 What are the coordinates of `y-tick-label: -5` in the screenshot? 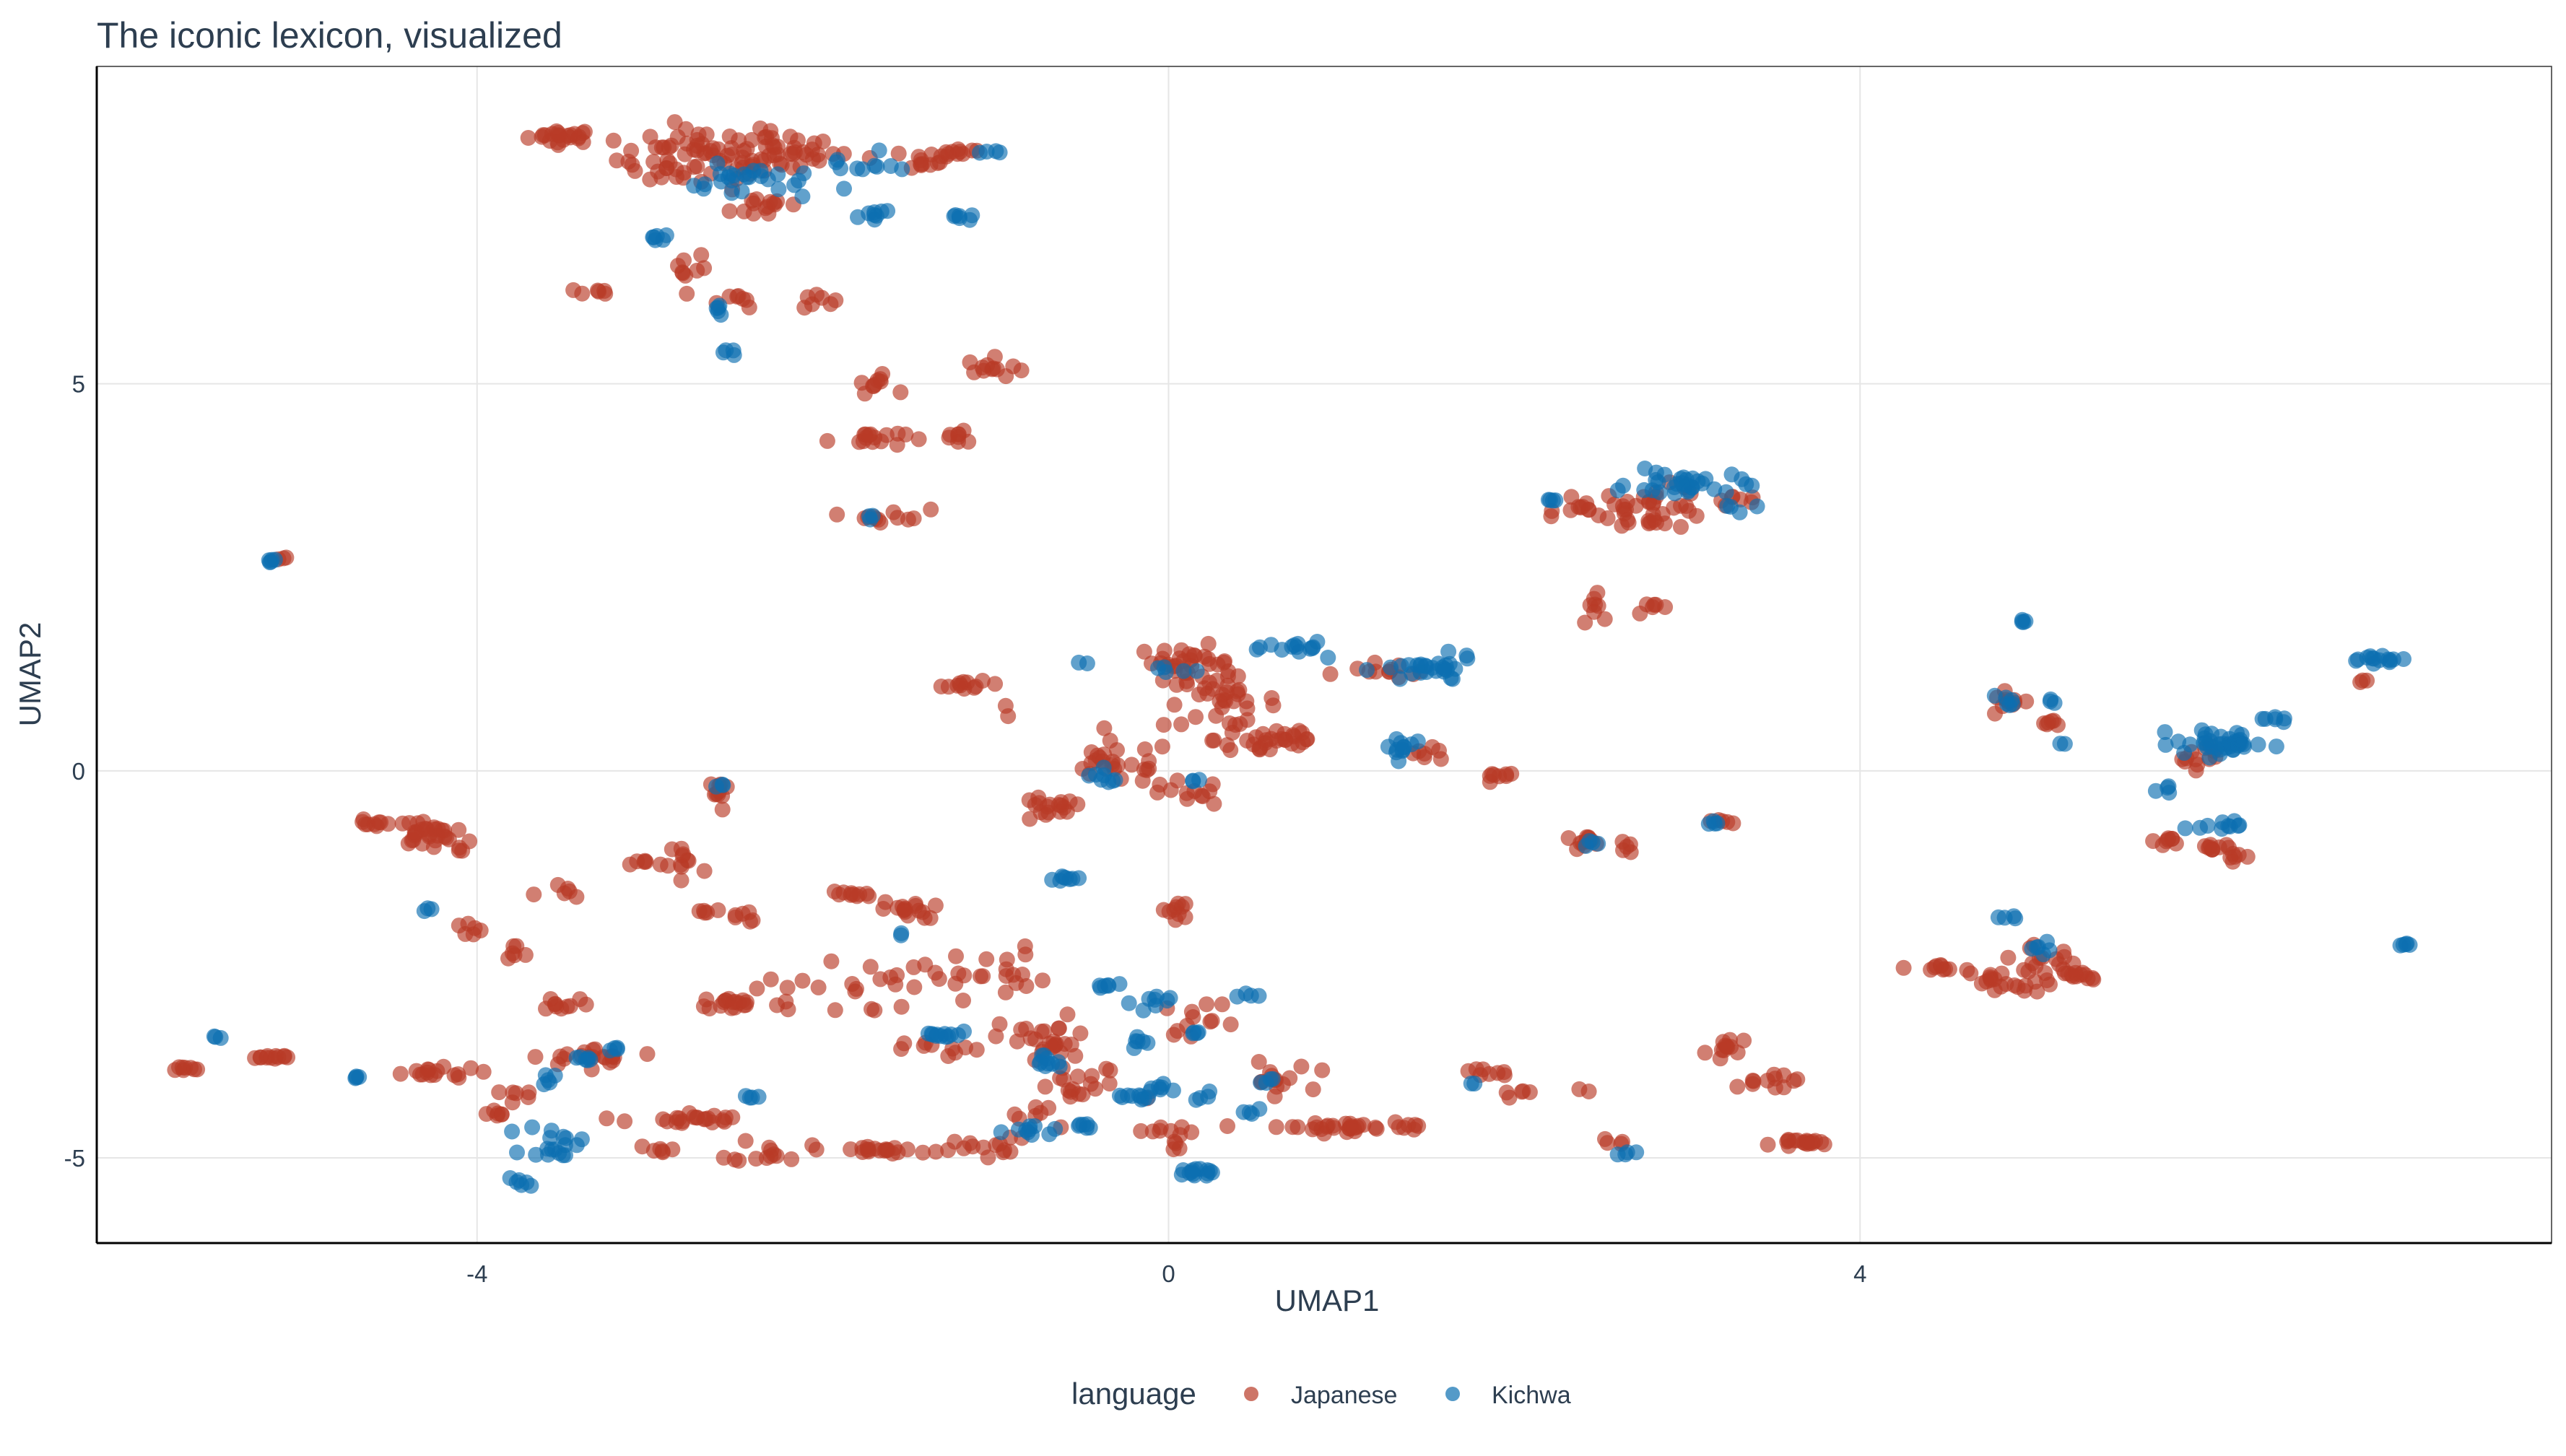 It's located at (74, 1158).